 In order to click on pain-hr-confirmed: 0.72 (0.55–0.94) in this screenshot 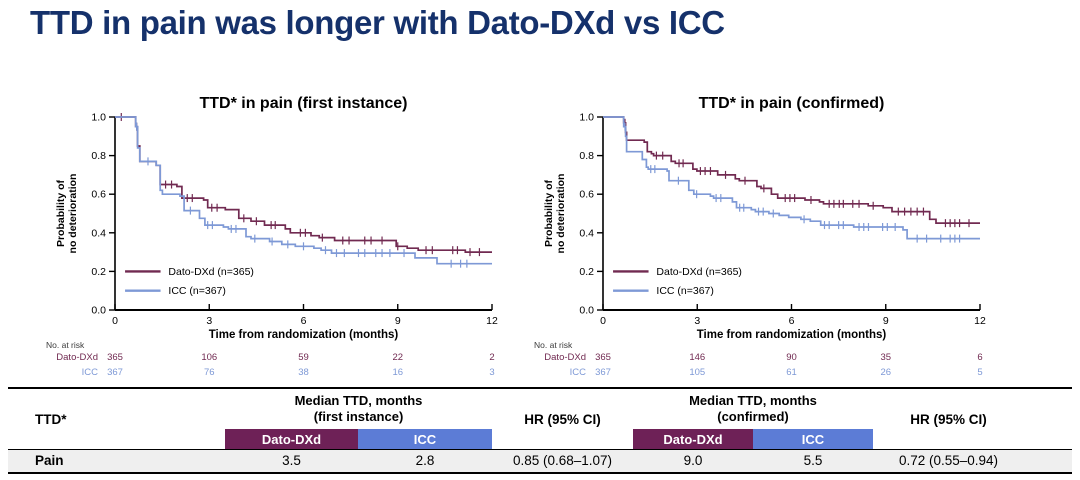, I will do `click(948, 460)`.